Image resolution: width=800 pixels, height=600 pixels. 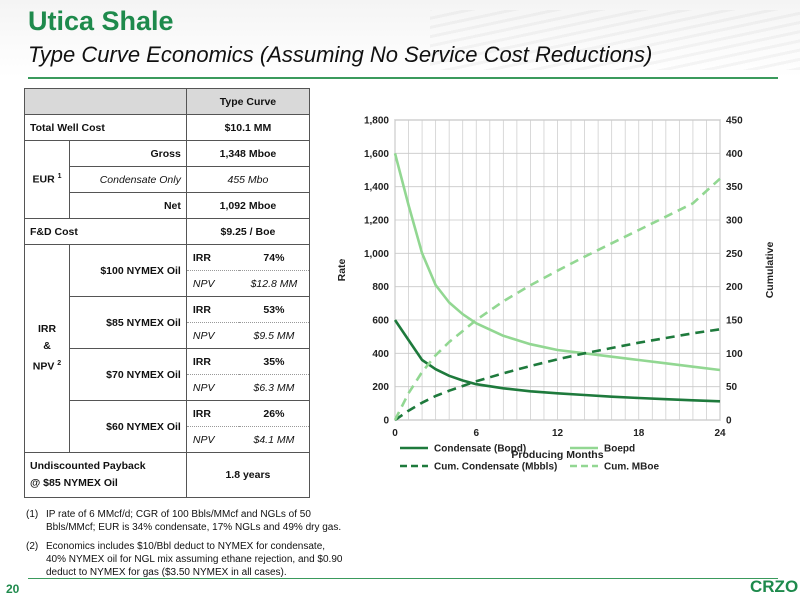 What do you see at coordinates (273, 439) in the screenshot?
I see `npv-value: $4.1 MM` at bounding box center [273, 439].